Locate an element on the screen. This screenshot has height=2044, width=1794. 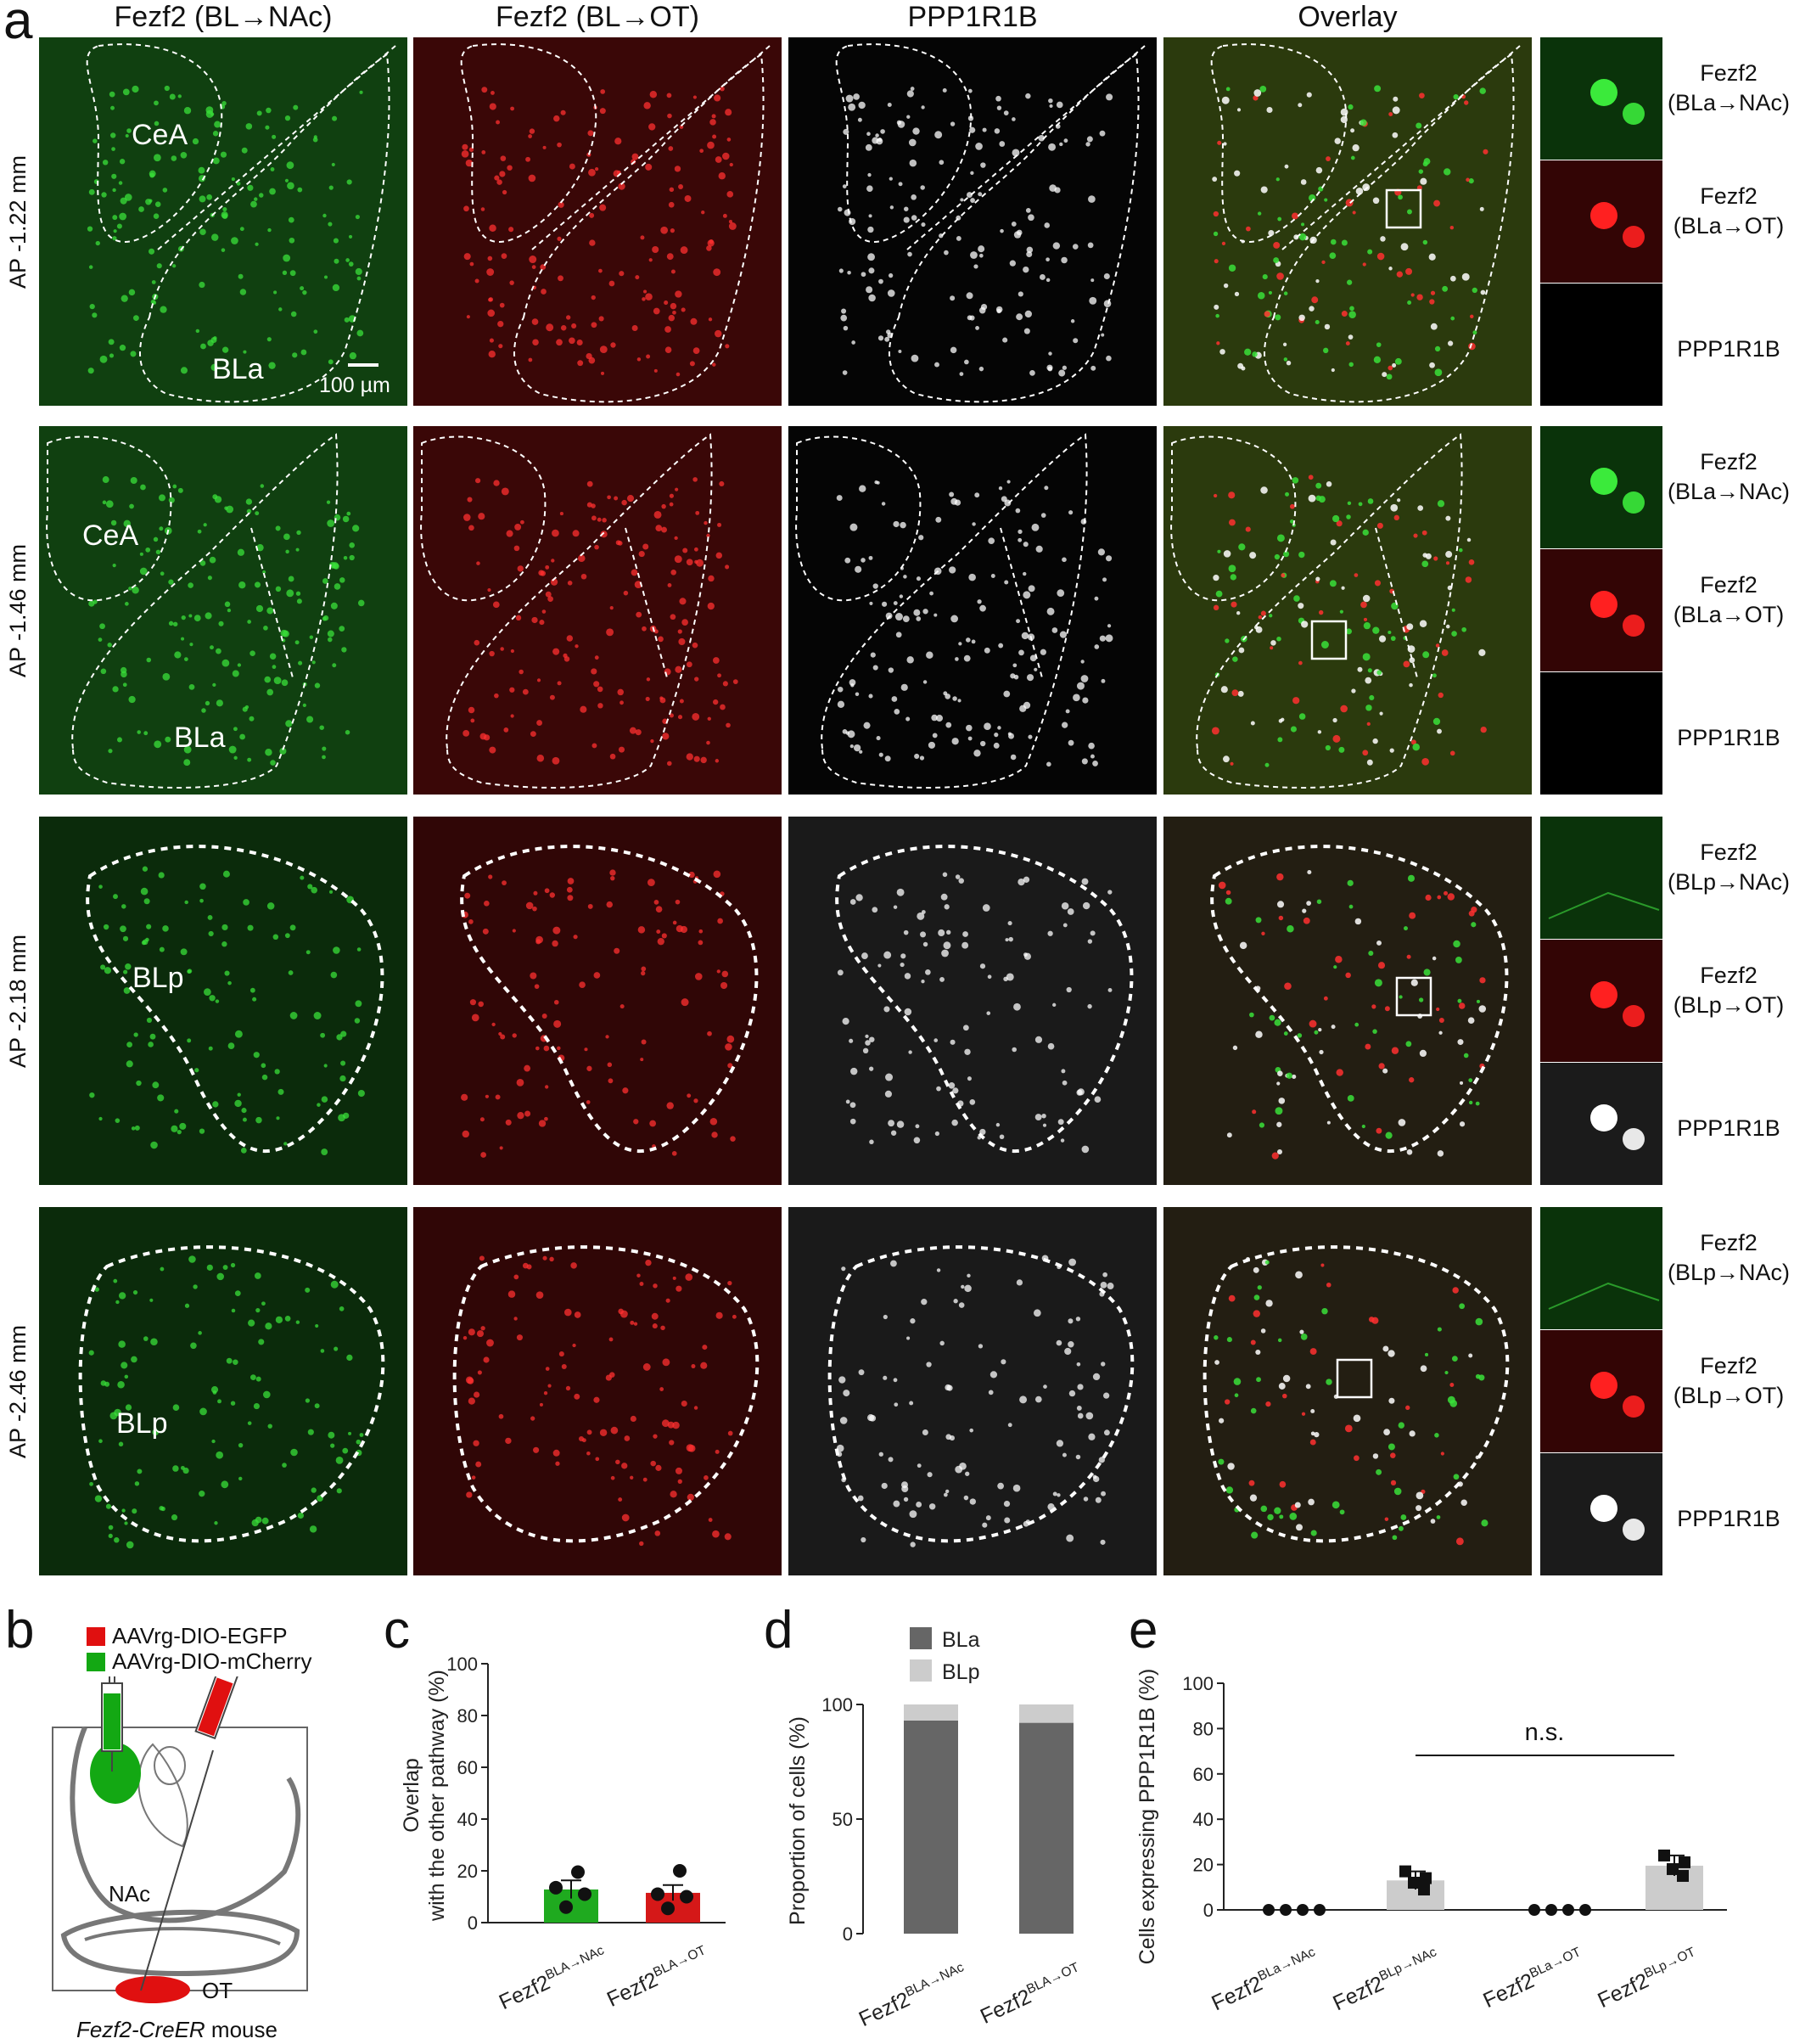
micrograph-row0-col2 is located at coordinates (972, 221).